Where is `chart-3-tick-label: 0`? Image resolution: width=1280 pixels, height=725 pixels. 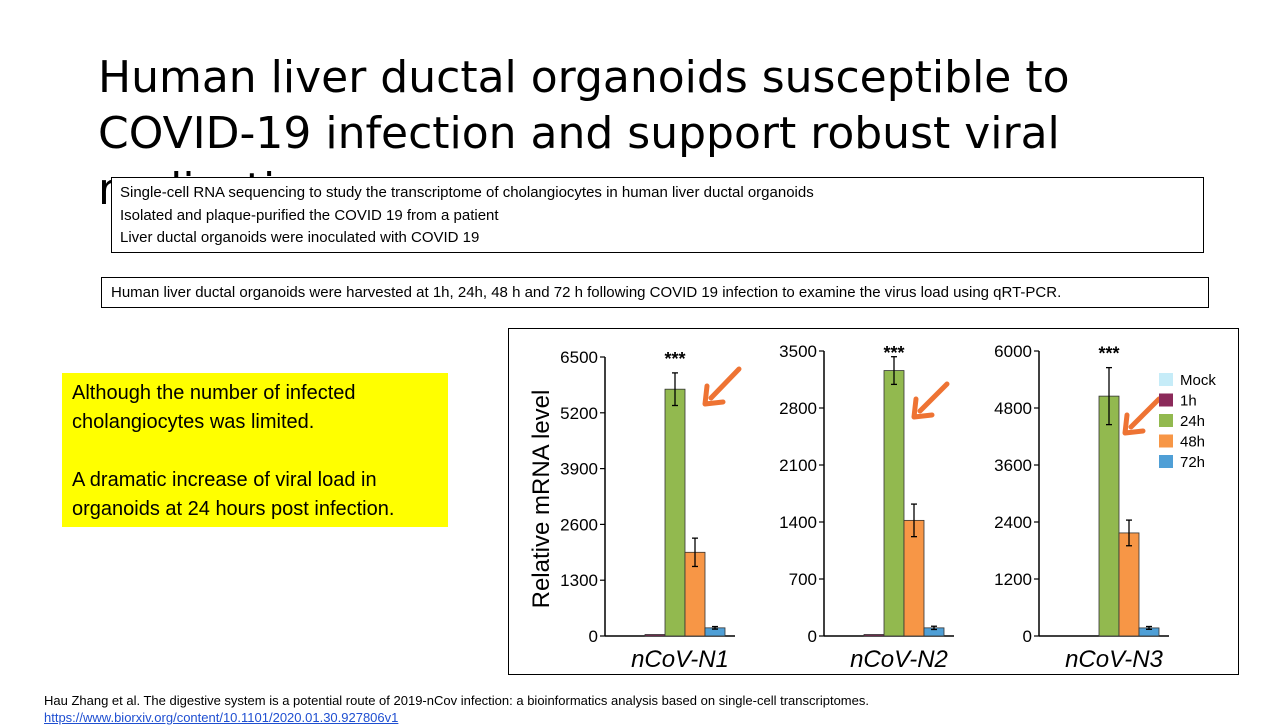
chart-3-tick-label: 0 is located at coordinates (1027, 636).